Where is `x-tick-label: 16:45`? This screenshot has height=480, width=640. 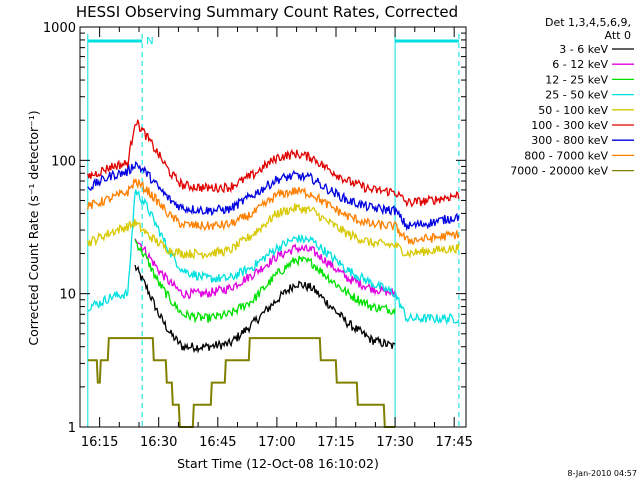 x-tick-label: 16:45 is located at coordinates (217, 442).